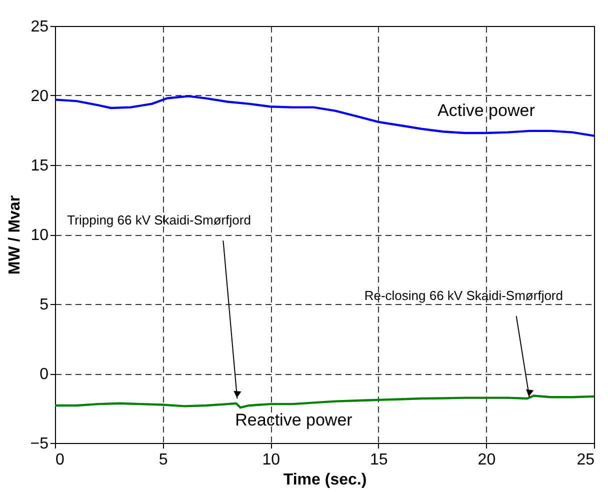  I want to click on y-tick-label: 25, so click(39, 27).